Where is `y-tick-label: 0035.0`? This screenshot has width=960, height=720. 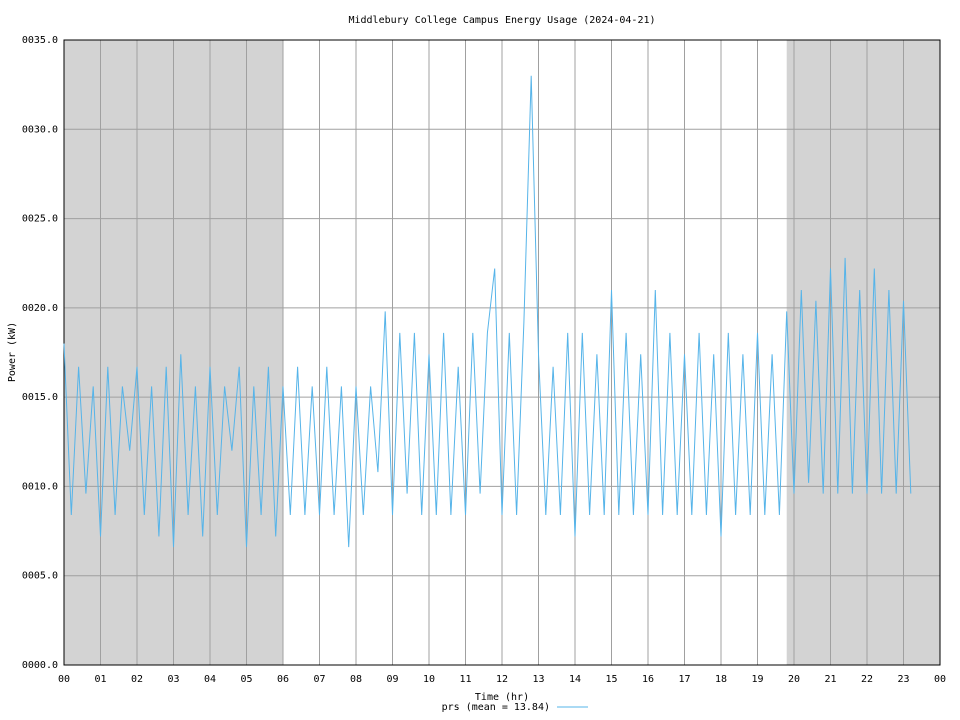 y-tick-label: 0035.0 is located at coordinates (40, 40).